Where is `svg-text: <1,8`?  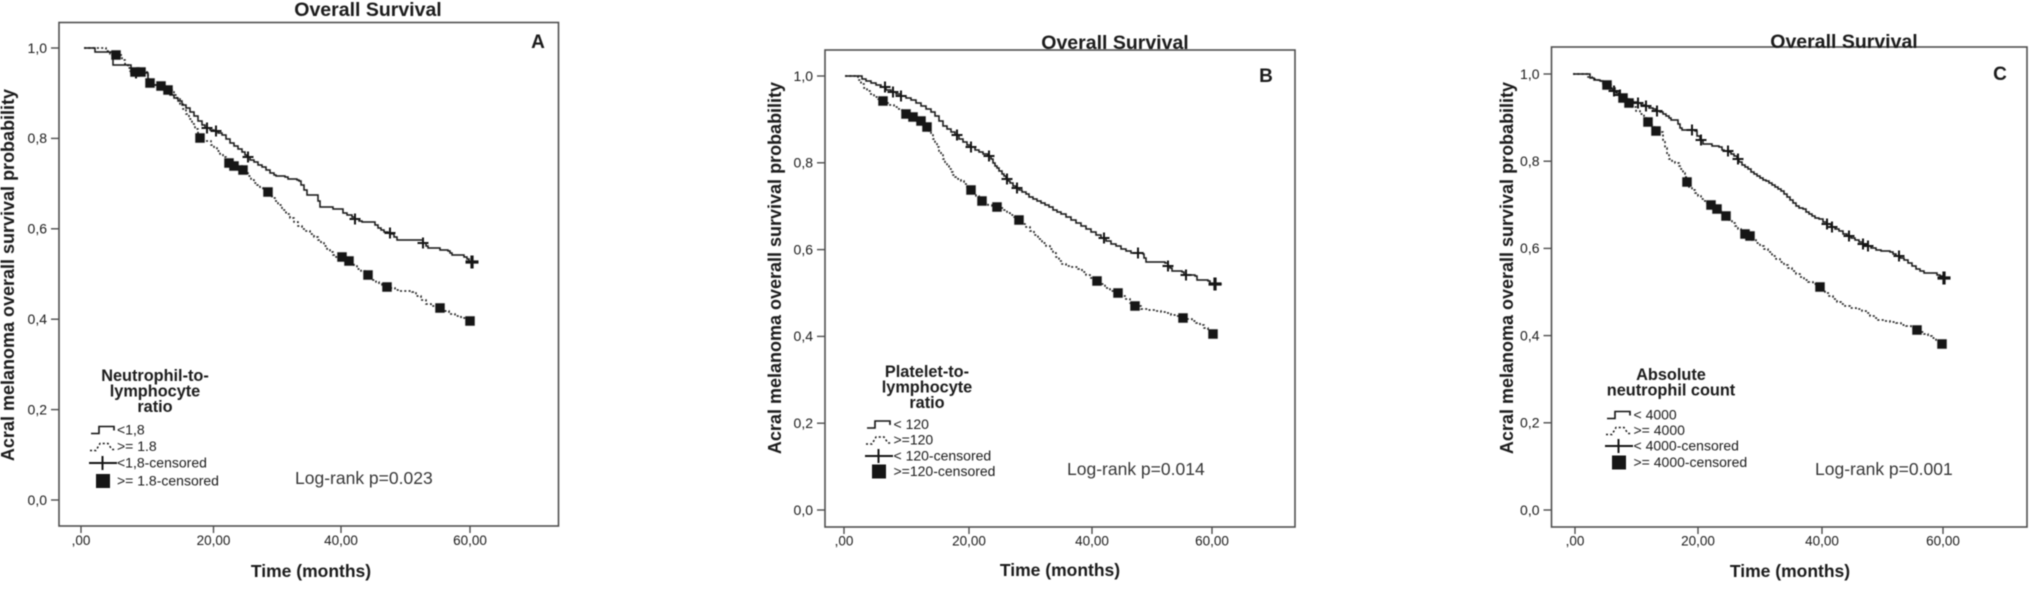 svg-text: <1,8 is located at coordinates (131, 430).